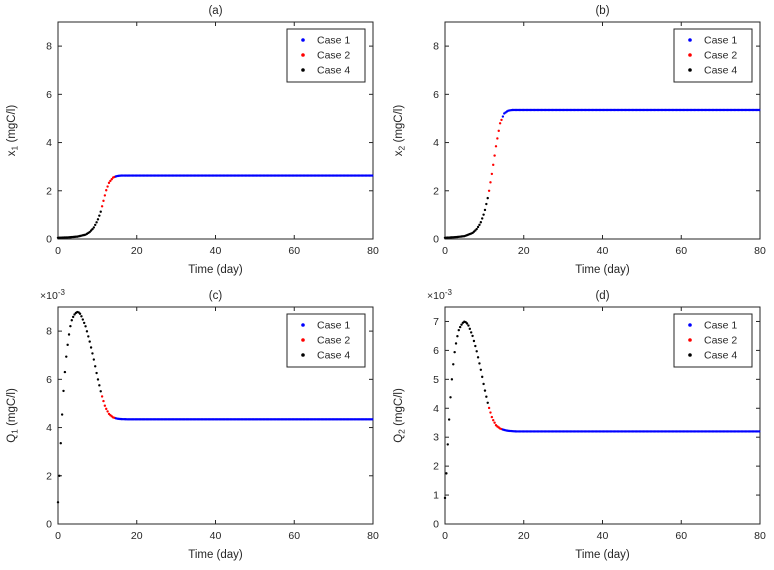  Describe the element at coordinates (602, 11) in the screenshot. I see `subplot-title: (b)` at that location.